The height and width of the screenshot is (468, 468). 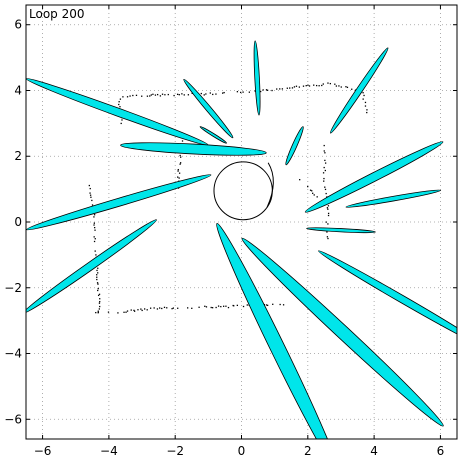 What do you see at coordinates (308, 451) in the screenshot?
I see `x-tick-label: 2` at bounding box center [308, 451].